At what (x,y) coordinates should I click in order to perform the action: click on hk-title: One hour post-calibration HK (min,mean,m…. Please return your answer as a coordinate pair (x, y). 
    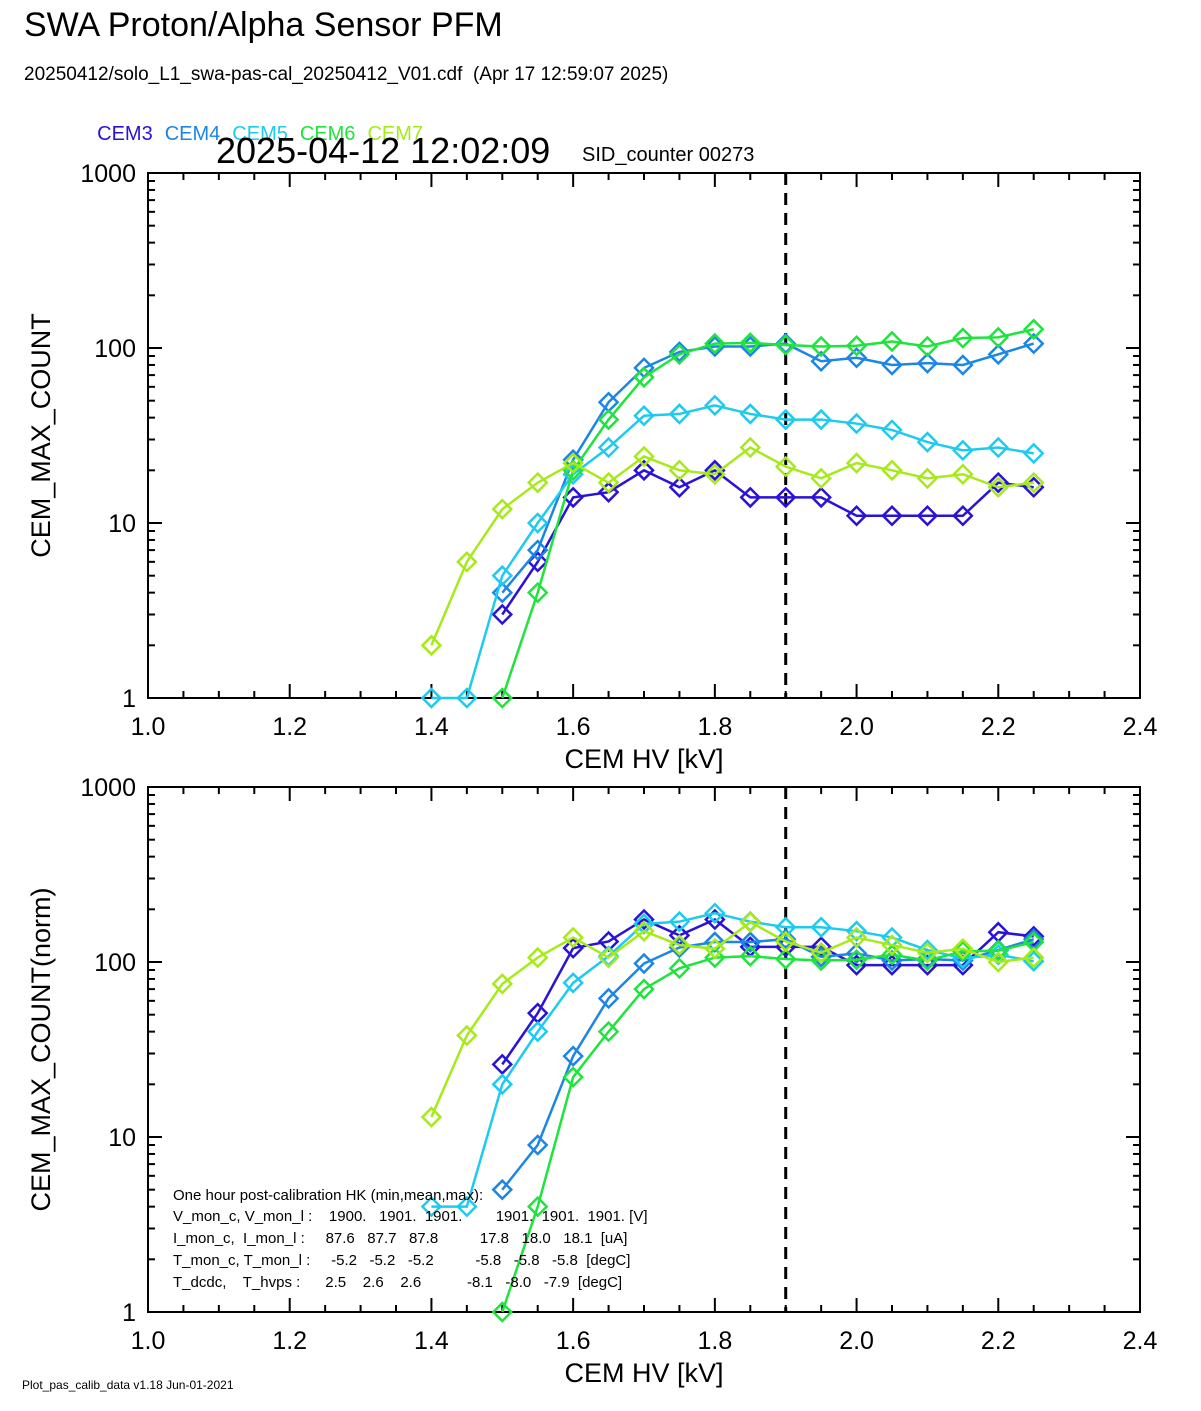
    Looking at the image, I should click on (328, 1195).